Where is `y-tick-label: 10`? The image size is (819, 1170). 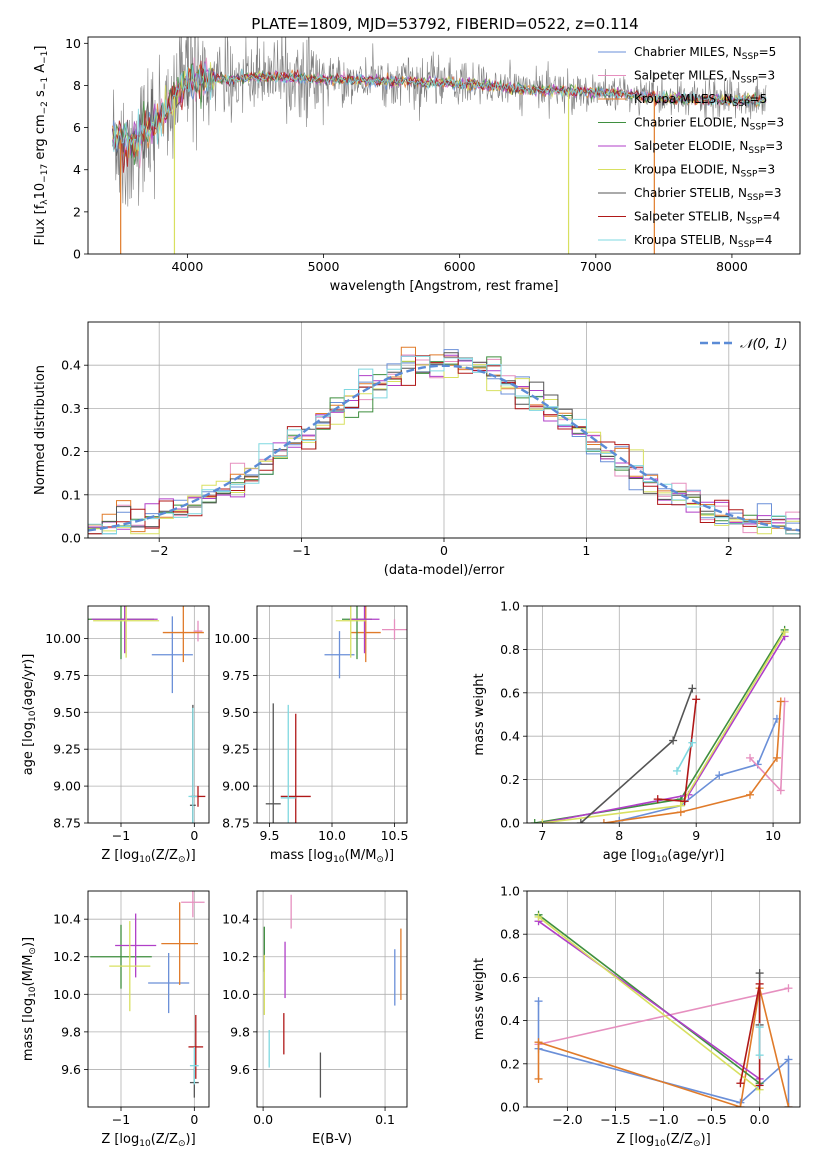
y-tick-label: 10 is located at coordinates (73, 43).